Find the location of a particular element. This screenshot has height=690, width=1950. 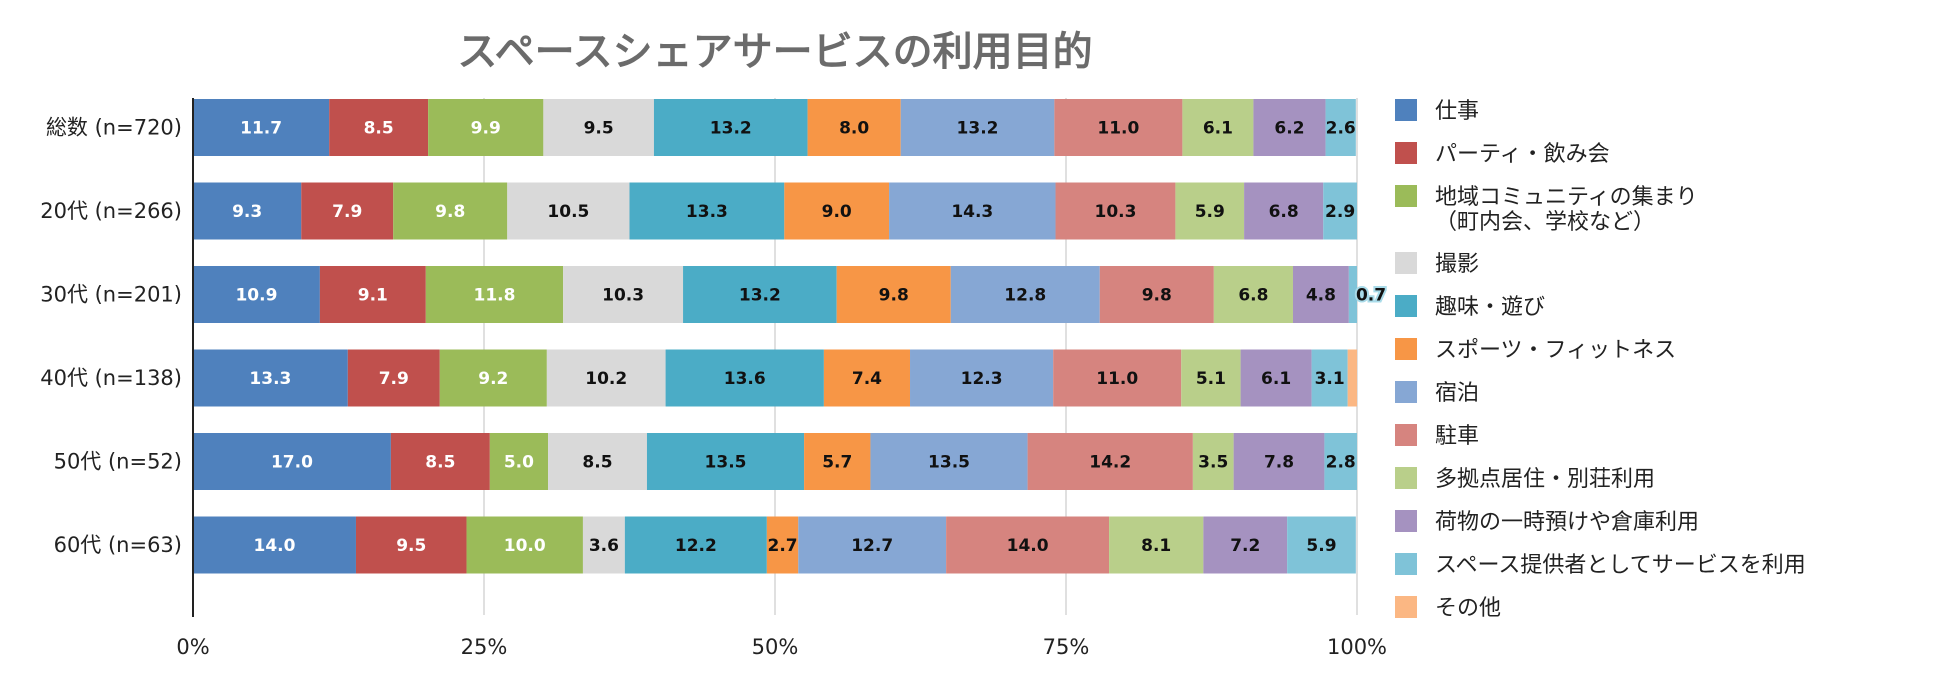

legend-label: その他 is located at coordinates (1468, 608).